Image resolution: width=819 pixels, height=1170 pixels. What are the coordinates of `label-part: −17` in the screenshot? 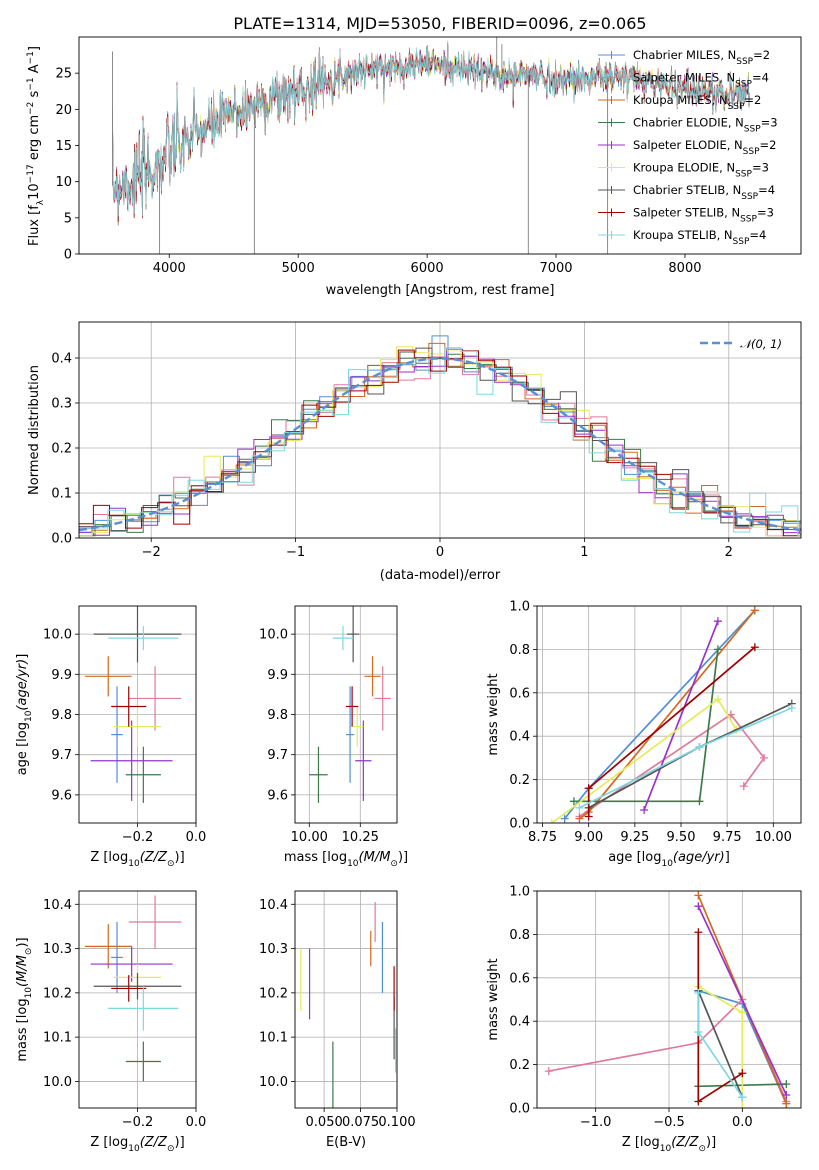 It's located at (31, 173).